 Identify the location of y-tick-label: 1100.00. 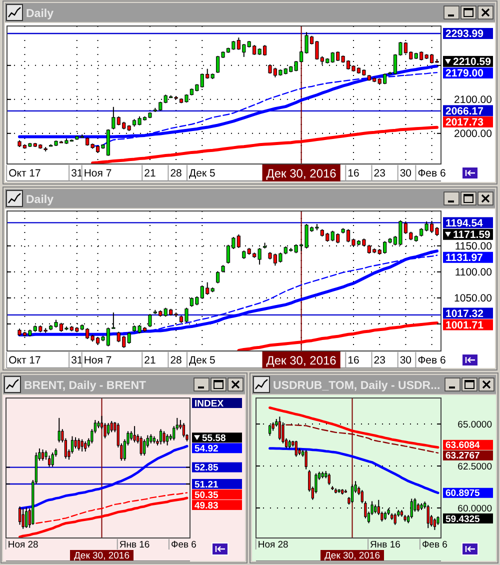
(473, 272).